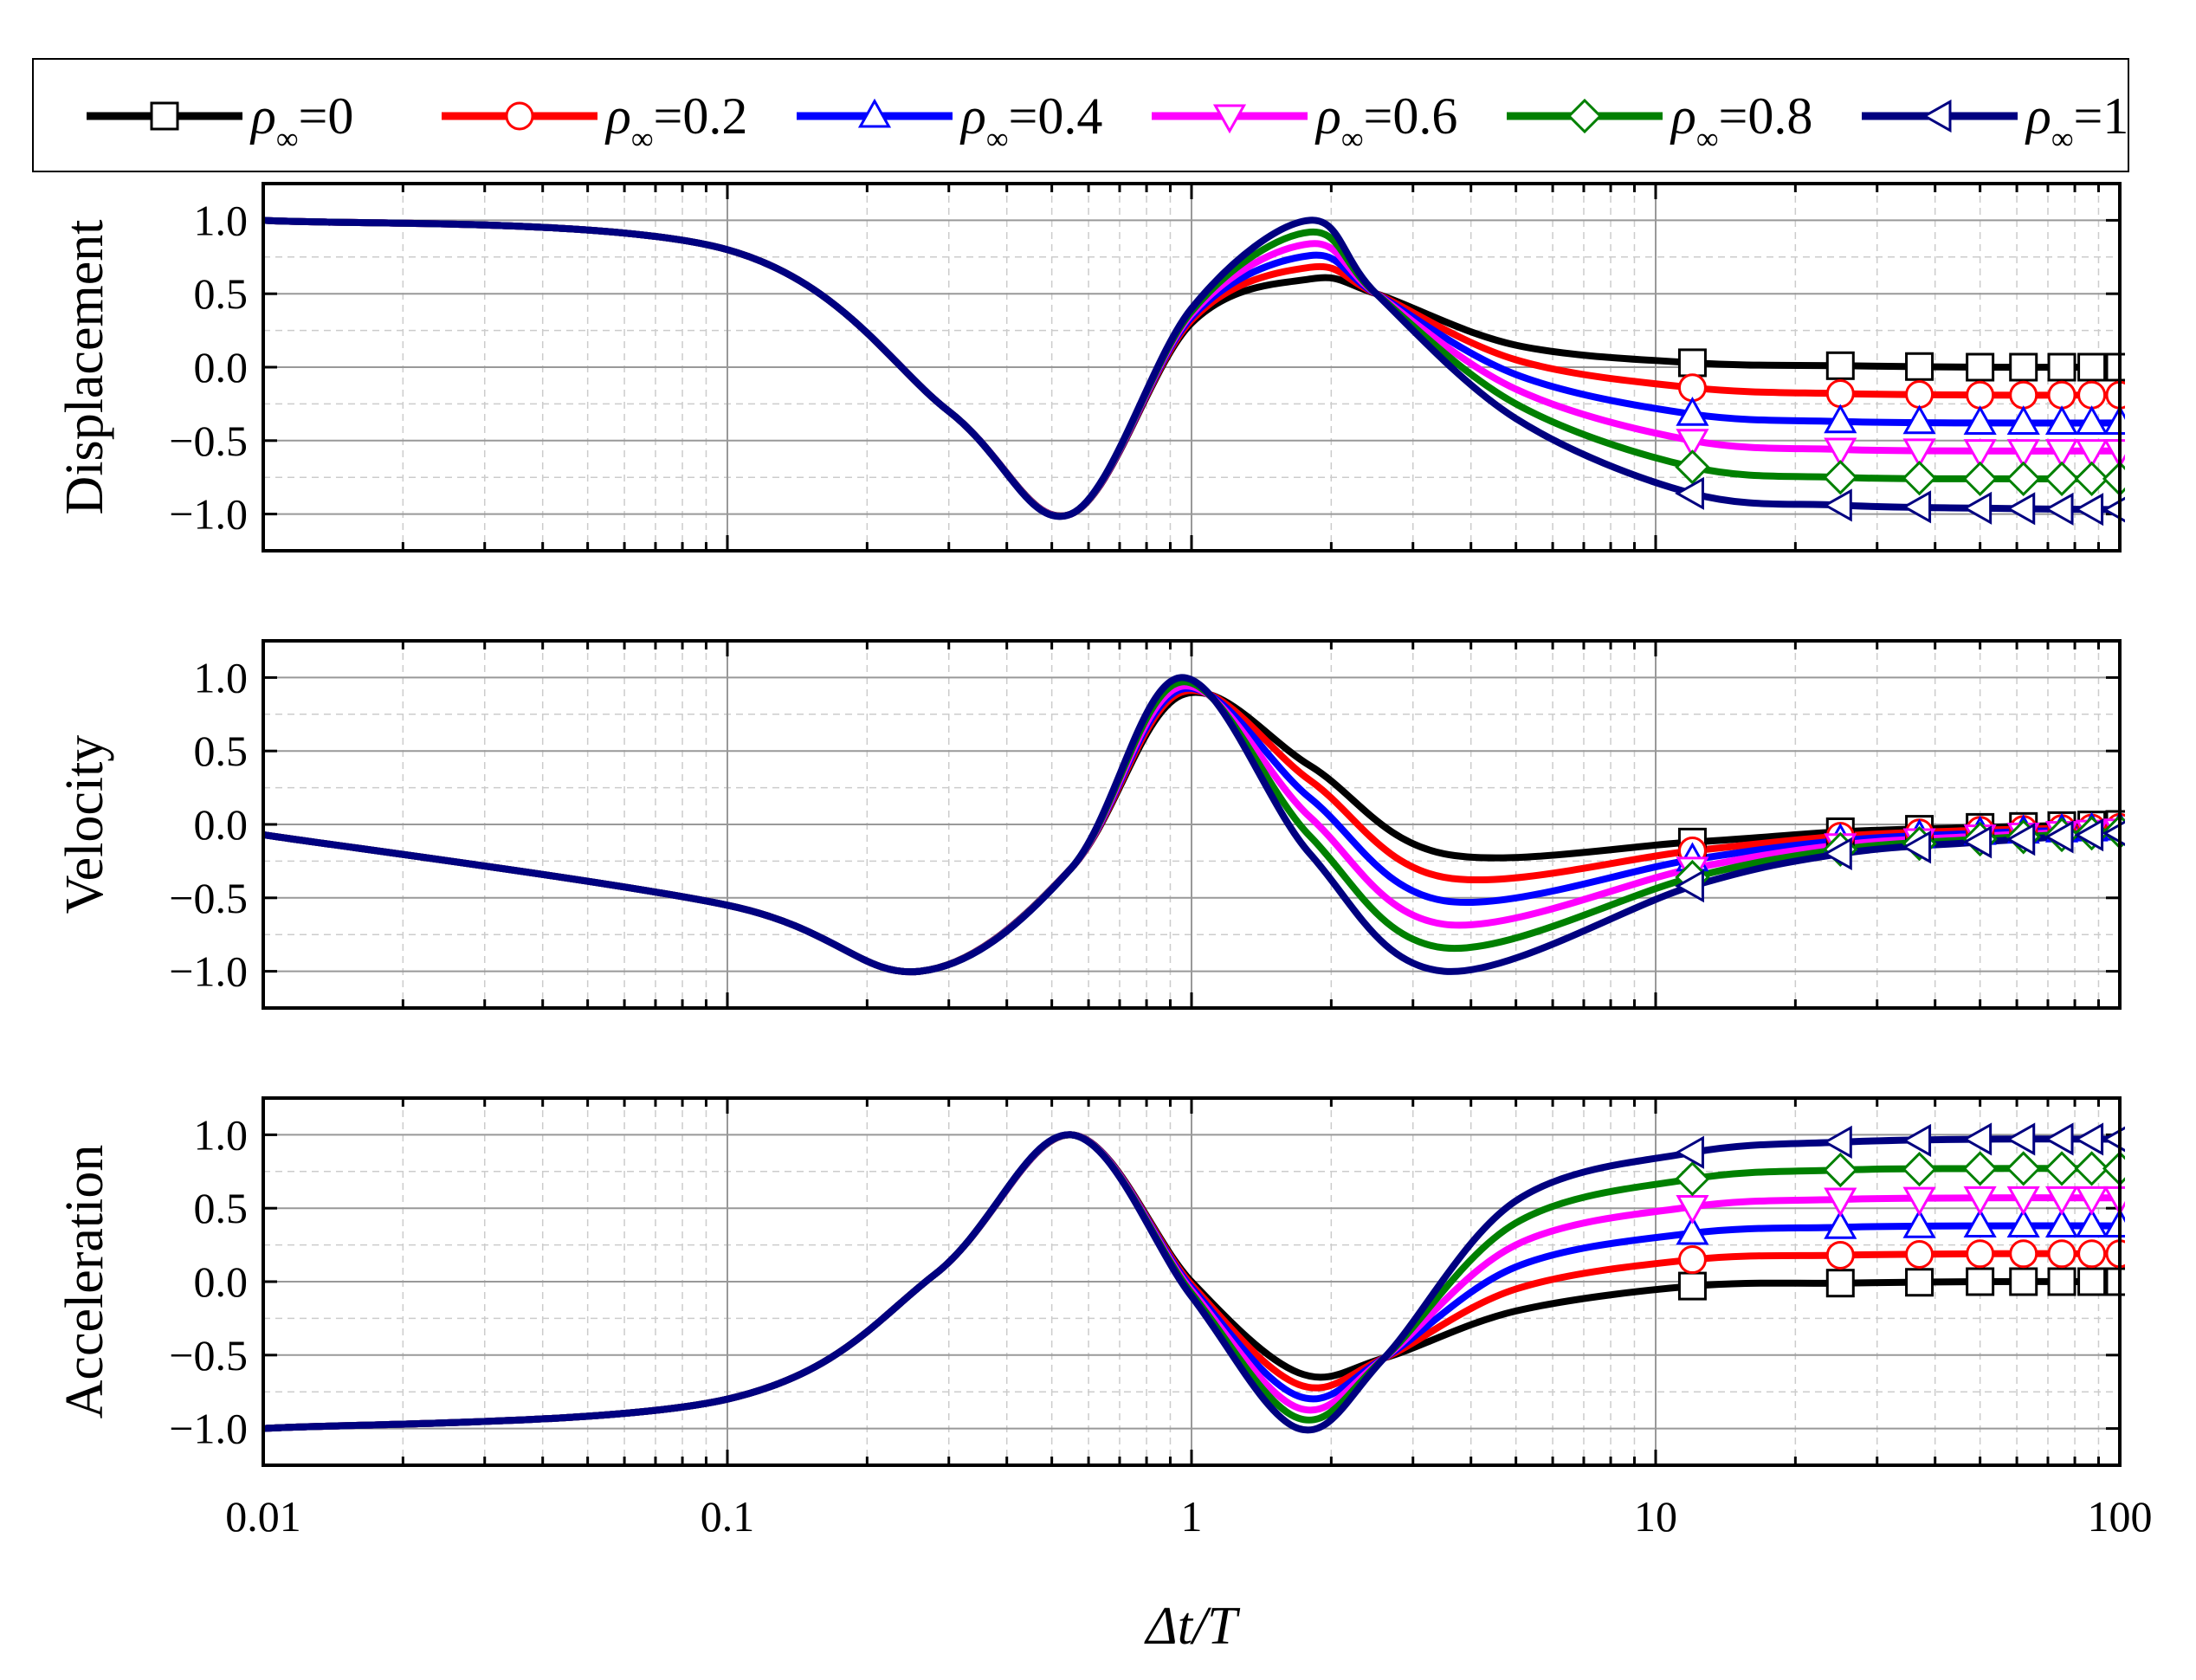 The image size is (2196, 1680). What do you see at coordinates (1055, 116) in the screenshot?
I see `legend-value: =0.4` at bounding box center [1055, 116].